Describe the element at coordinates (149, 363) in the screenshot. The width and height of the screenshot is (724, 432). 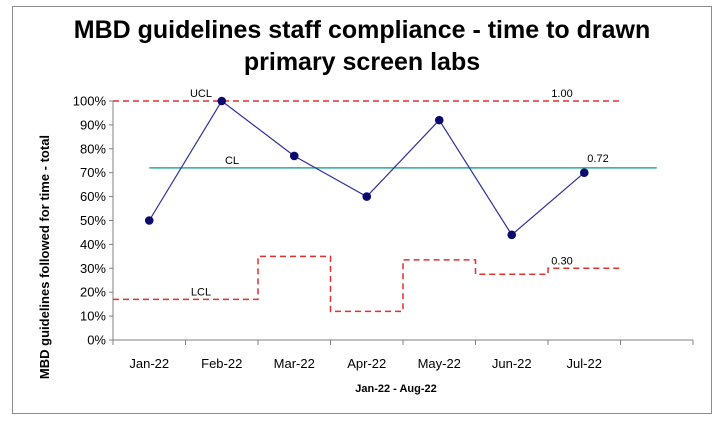
I see `x-tick-label: Jan-22` at that location.